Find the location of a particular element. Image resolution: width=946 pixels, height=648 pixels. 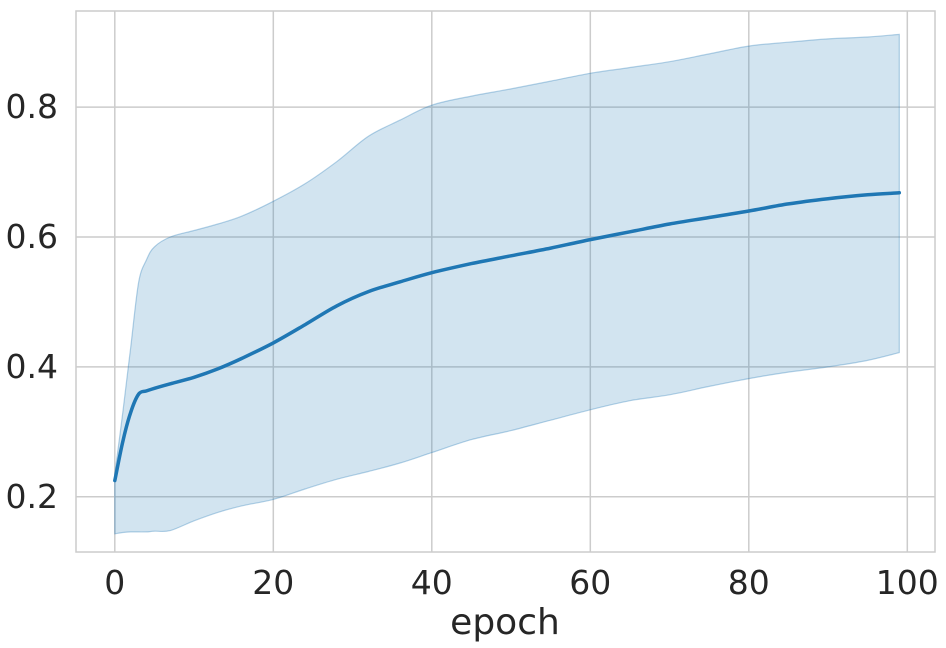

x-tick-label: 0 is located at coordinates (114, 582).